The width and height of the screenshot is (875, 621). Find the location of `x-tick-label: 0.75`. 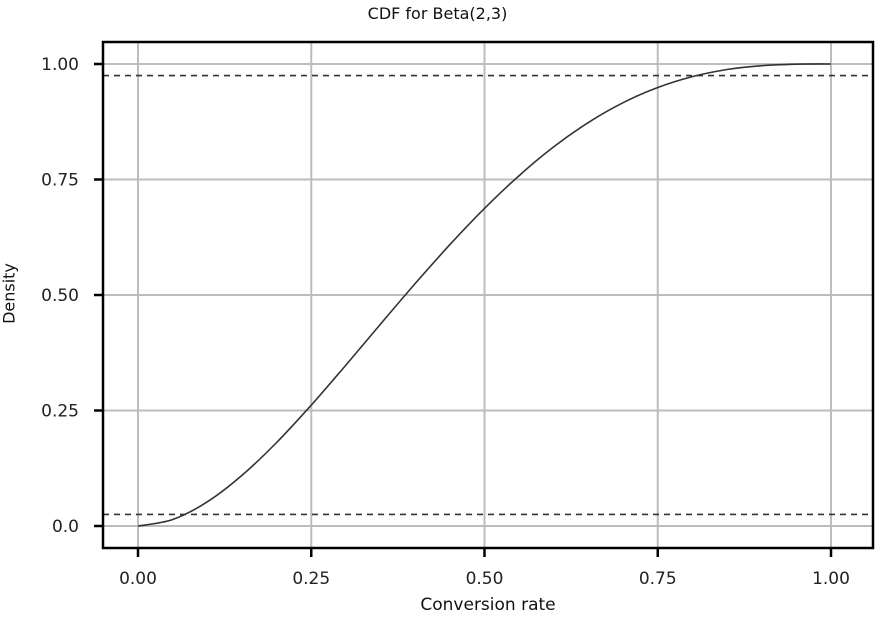

x-tick-label: 0.75 is located at coordinates (658, 579).